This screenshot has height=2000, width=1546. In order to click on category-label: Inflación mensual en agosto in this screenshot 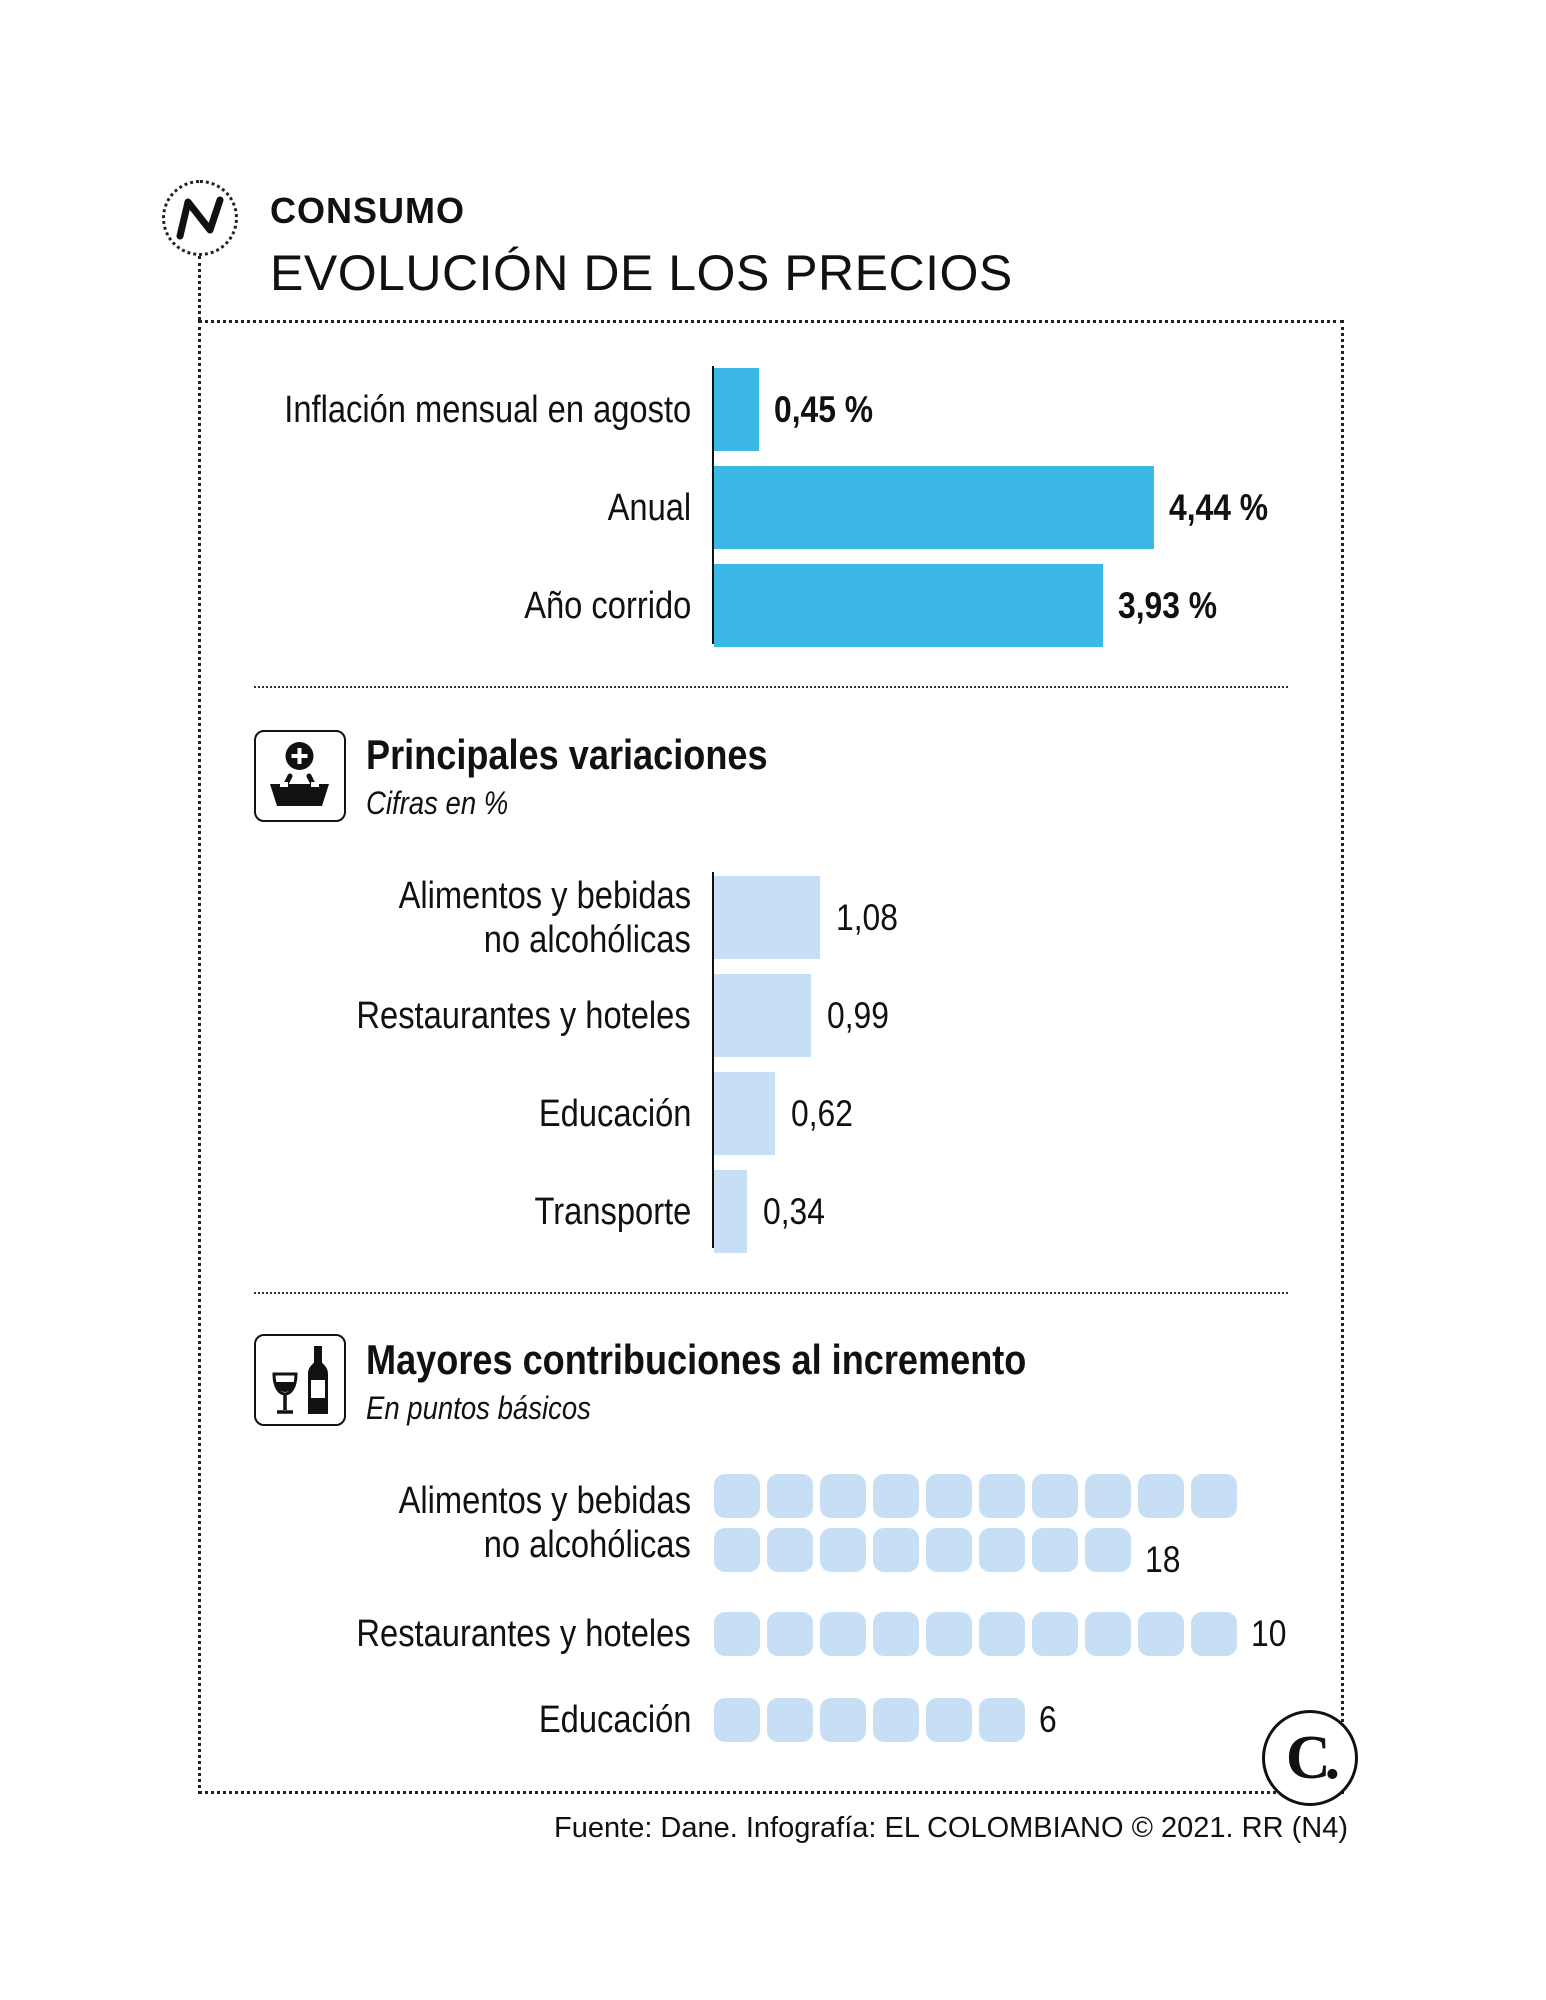, I will do `click(487, 409)`.